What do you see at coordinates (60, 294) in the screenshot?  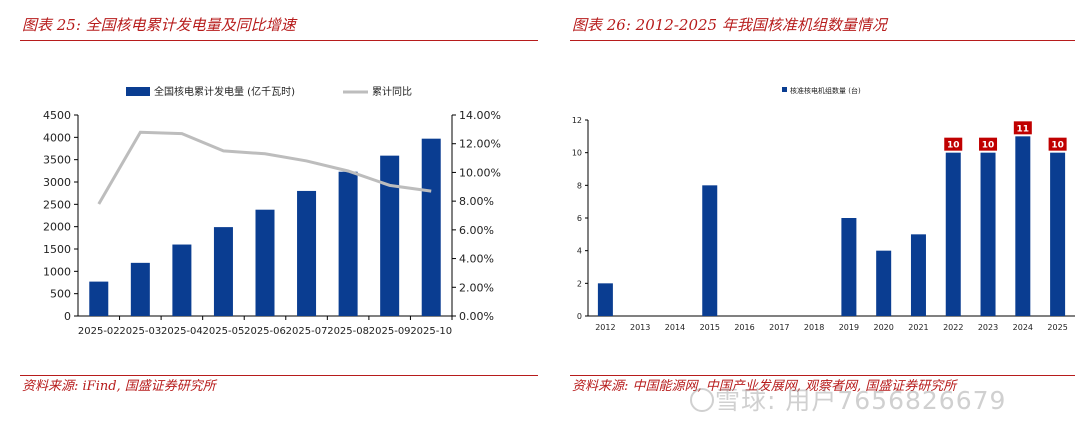 I see `left-y-tick-label: 500` at bounding box center [60, 294].